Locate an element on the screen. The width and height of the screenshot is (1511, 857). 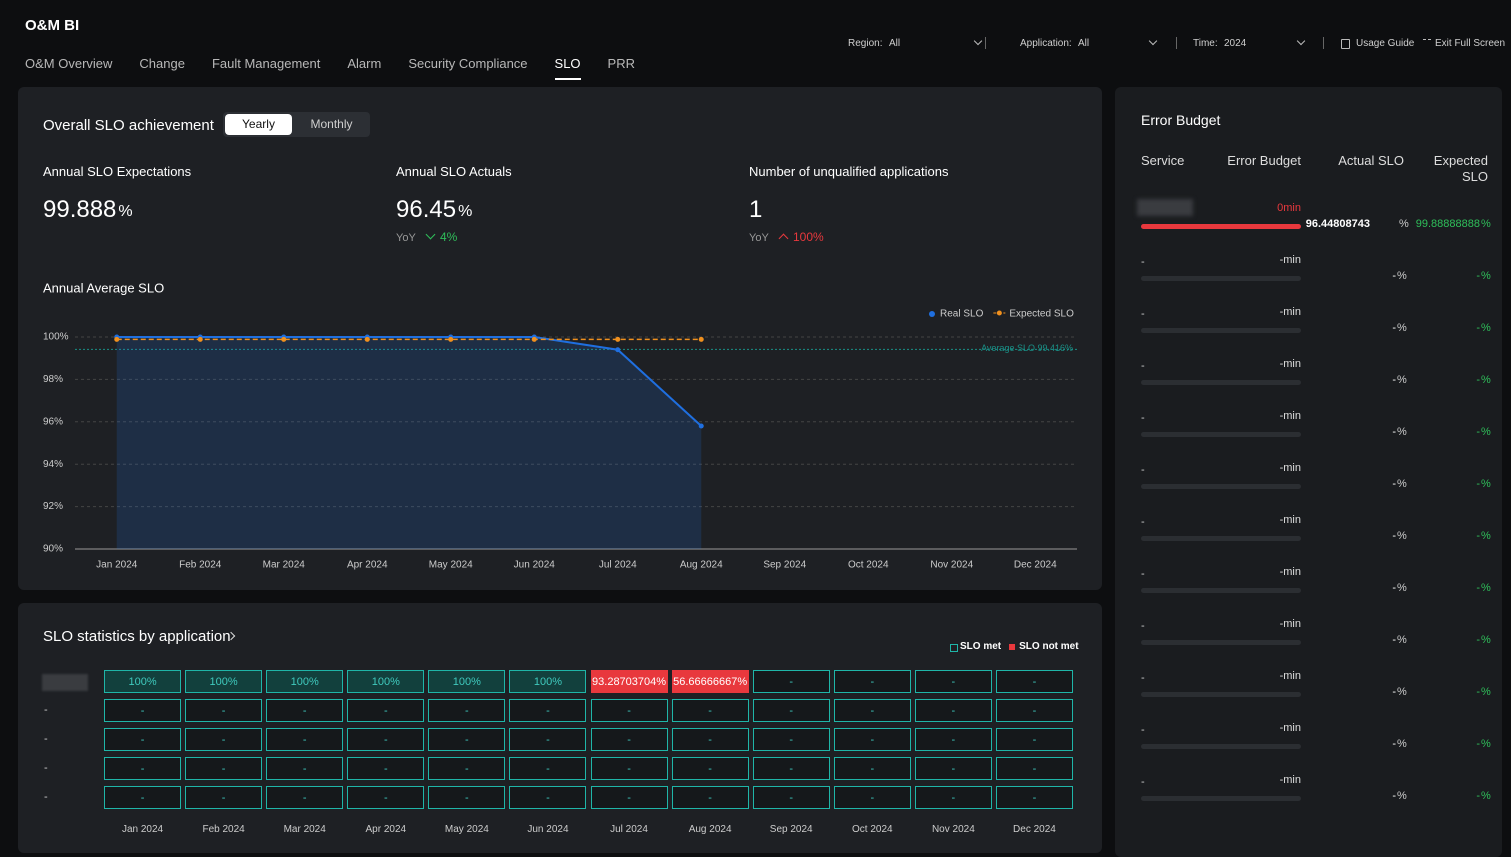
nav-tab: SLO is located at coordinates (567, 63).